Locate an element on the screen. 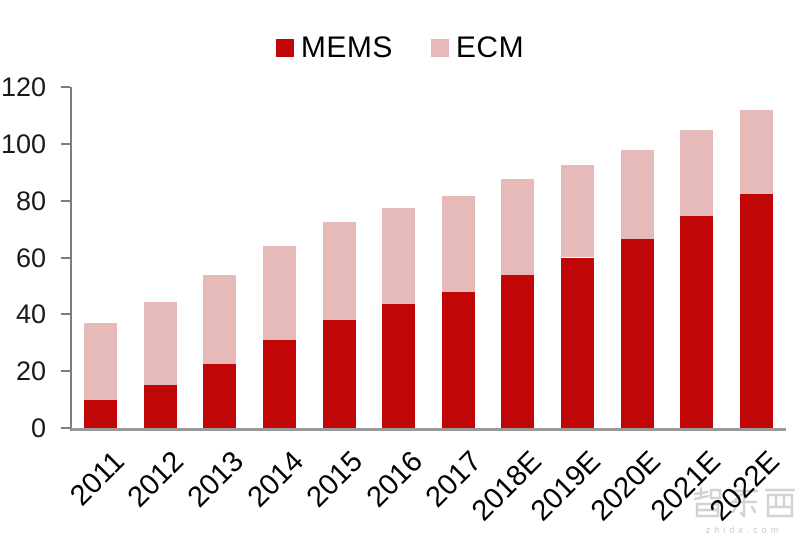 This screenshot has height=541, width=800. bar-segment-ecm-2016 is located at coordinates (399, 256).